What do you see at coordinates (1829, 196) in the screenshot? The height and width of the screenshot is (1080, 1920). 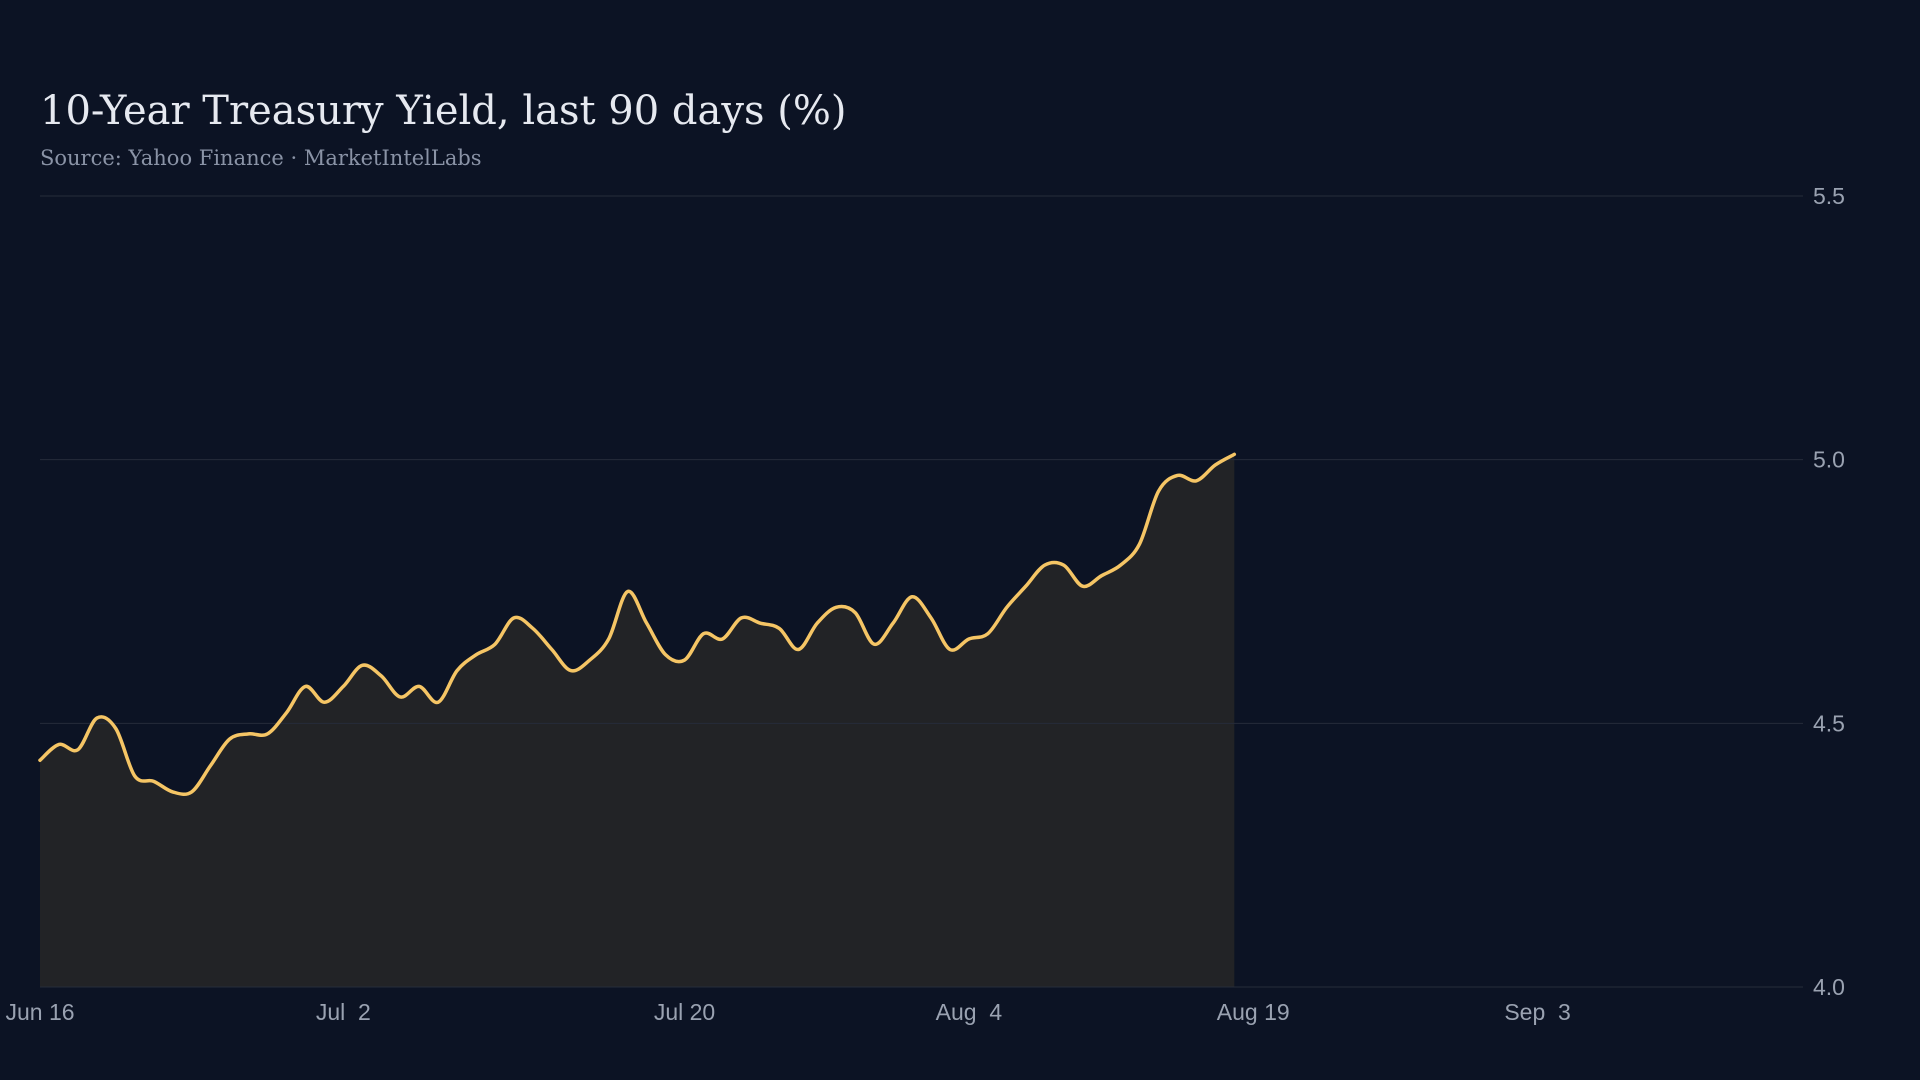 I see `y-tick-label: 5.5` at bounding box center [1829, 196].